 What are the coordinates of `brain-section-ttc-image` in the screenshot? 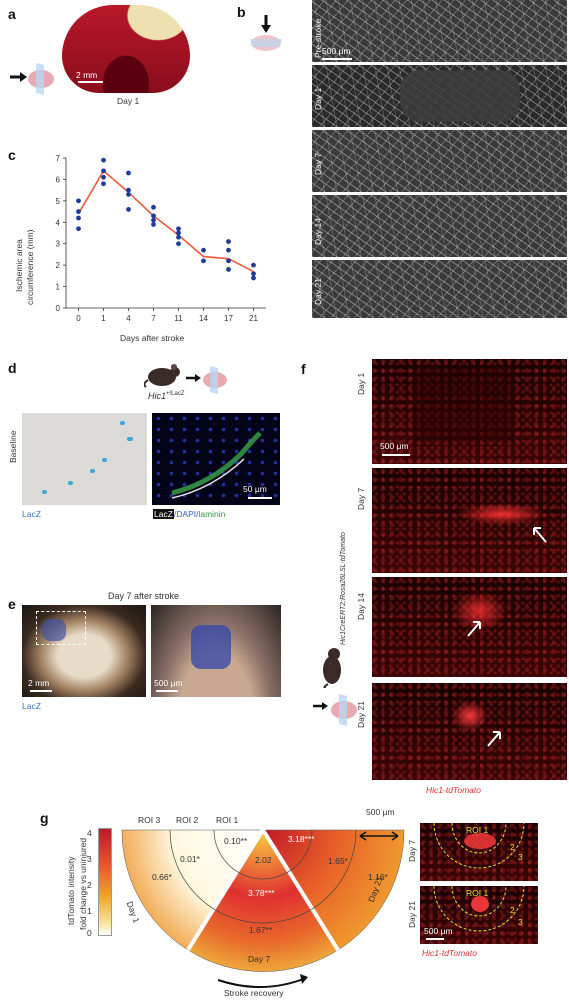 It's located at (126, 49).